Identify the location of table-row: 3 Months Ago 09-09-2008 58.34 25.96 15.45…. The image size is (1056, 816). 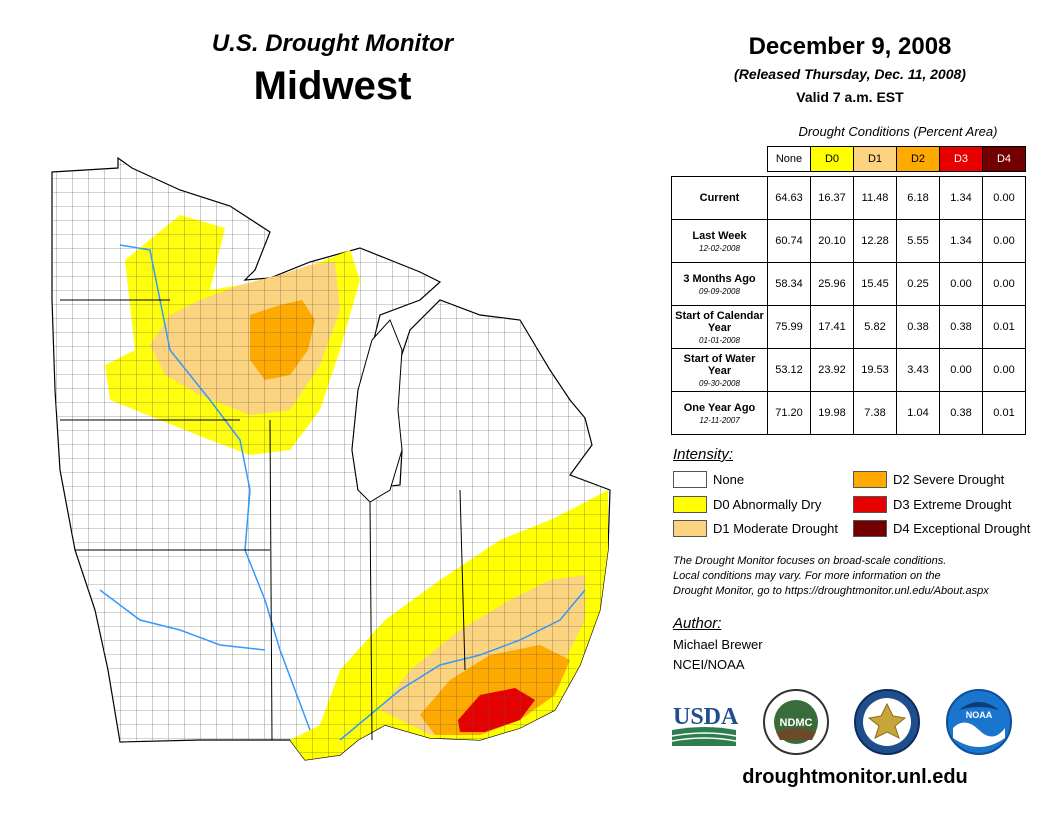
(848, 284).